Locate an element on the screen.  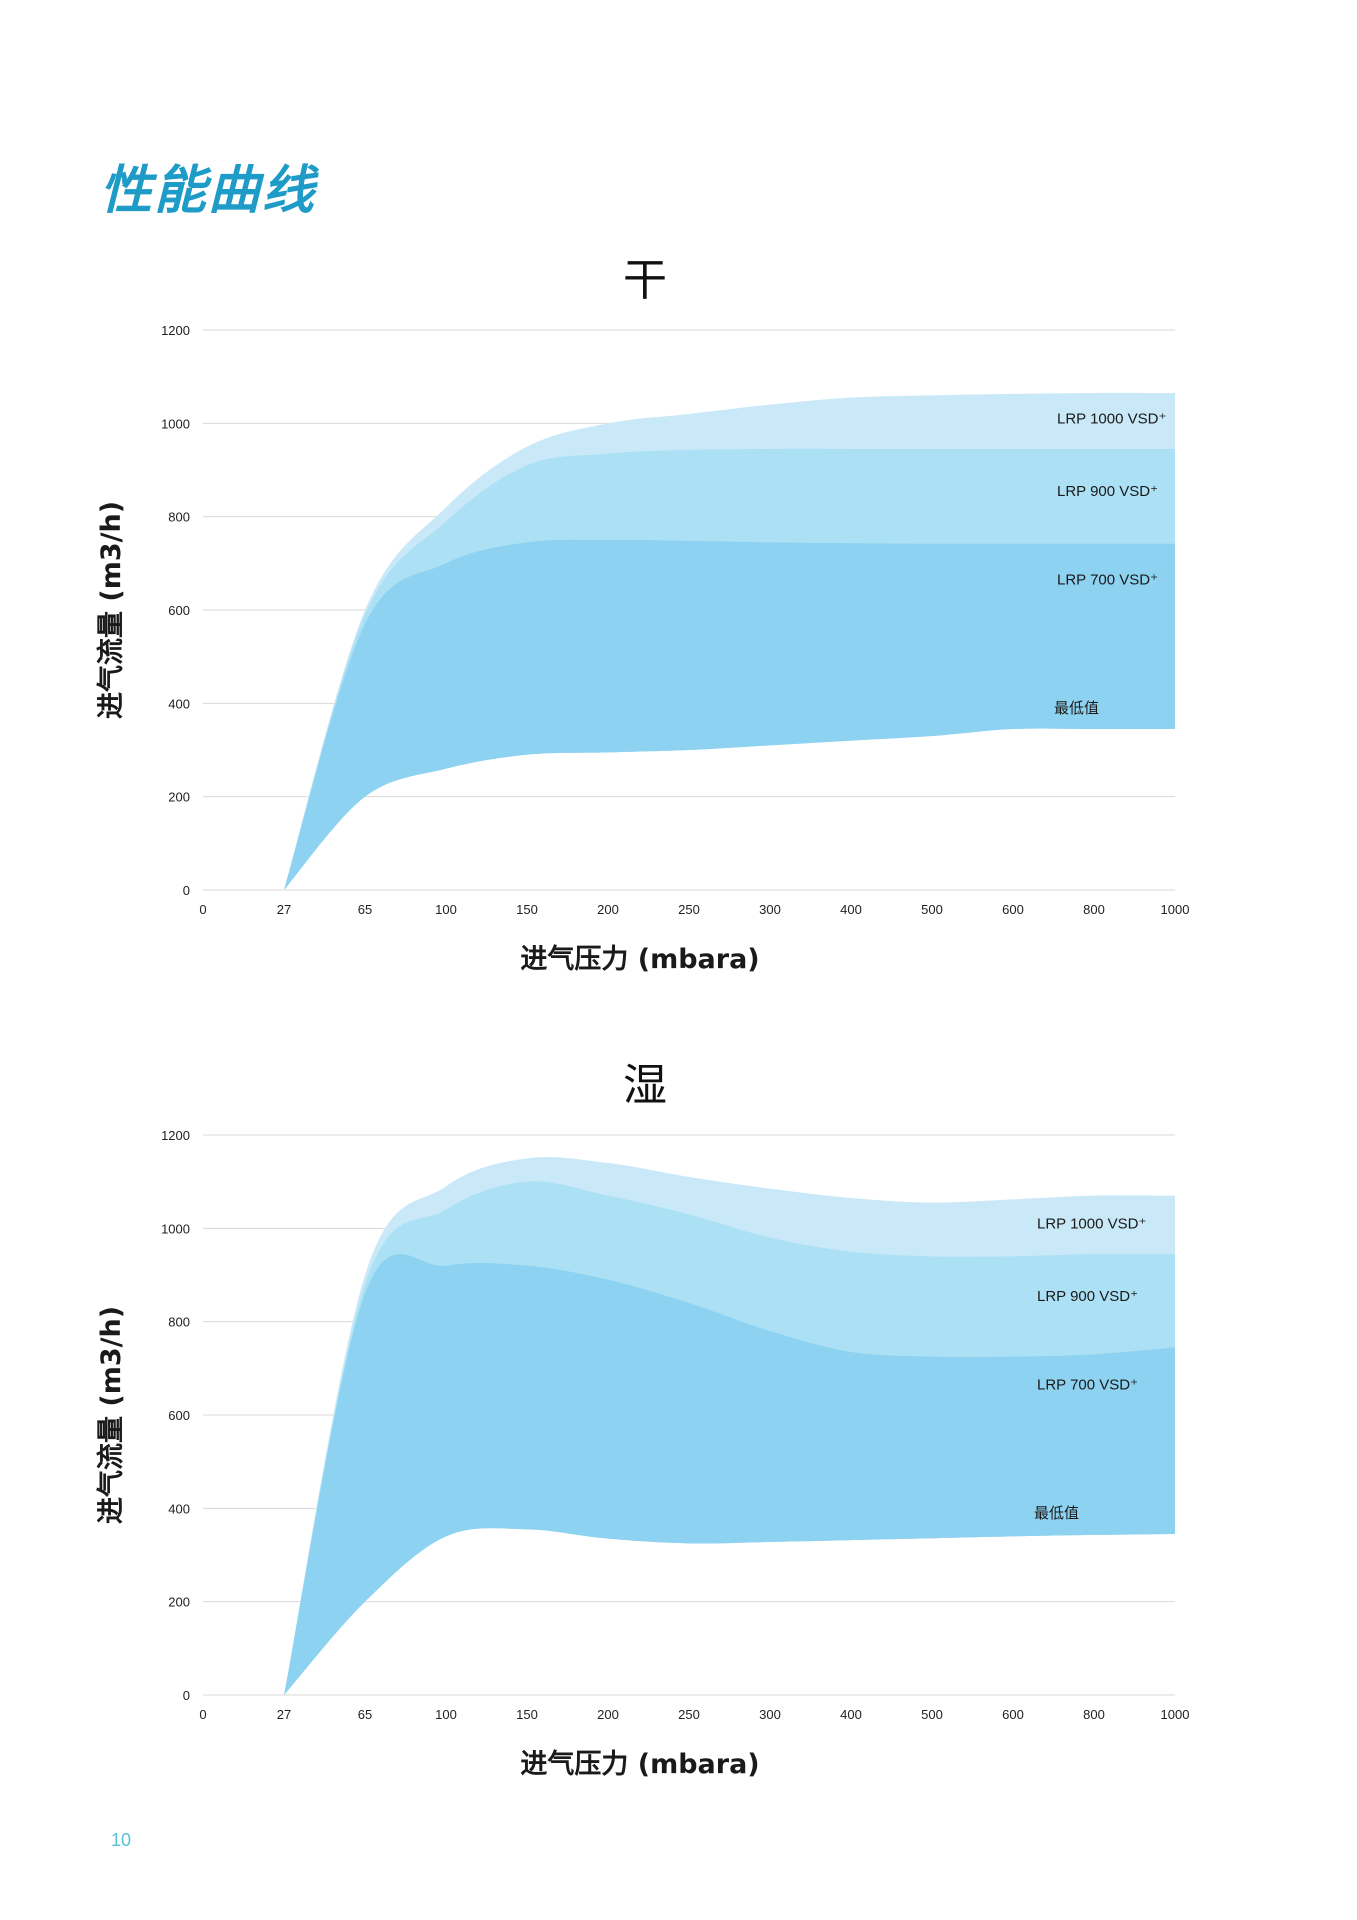
chart-title: 湿 is located at coordinates (645, 1085).